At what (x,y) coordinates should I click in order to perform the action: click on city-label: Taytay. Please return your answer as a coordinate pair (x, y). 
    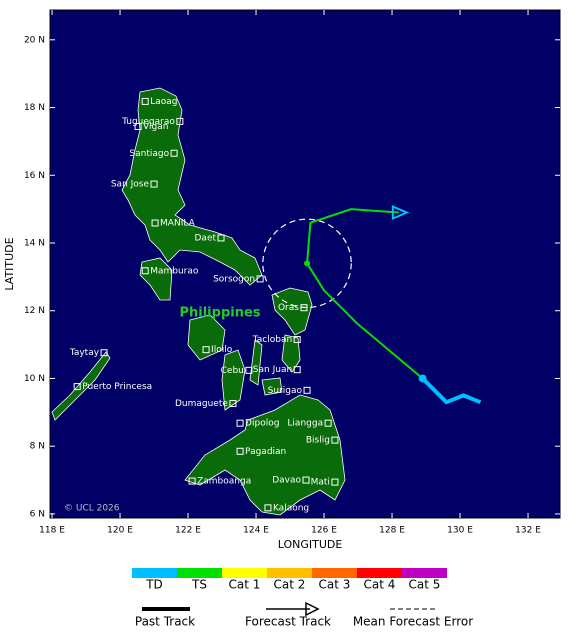
    Looking at the image, I should click on (84, 353).